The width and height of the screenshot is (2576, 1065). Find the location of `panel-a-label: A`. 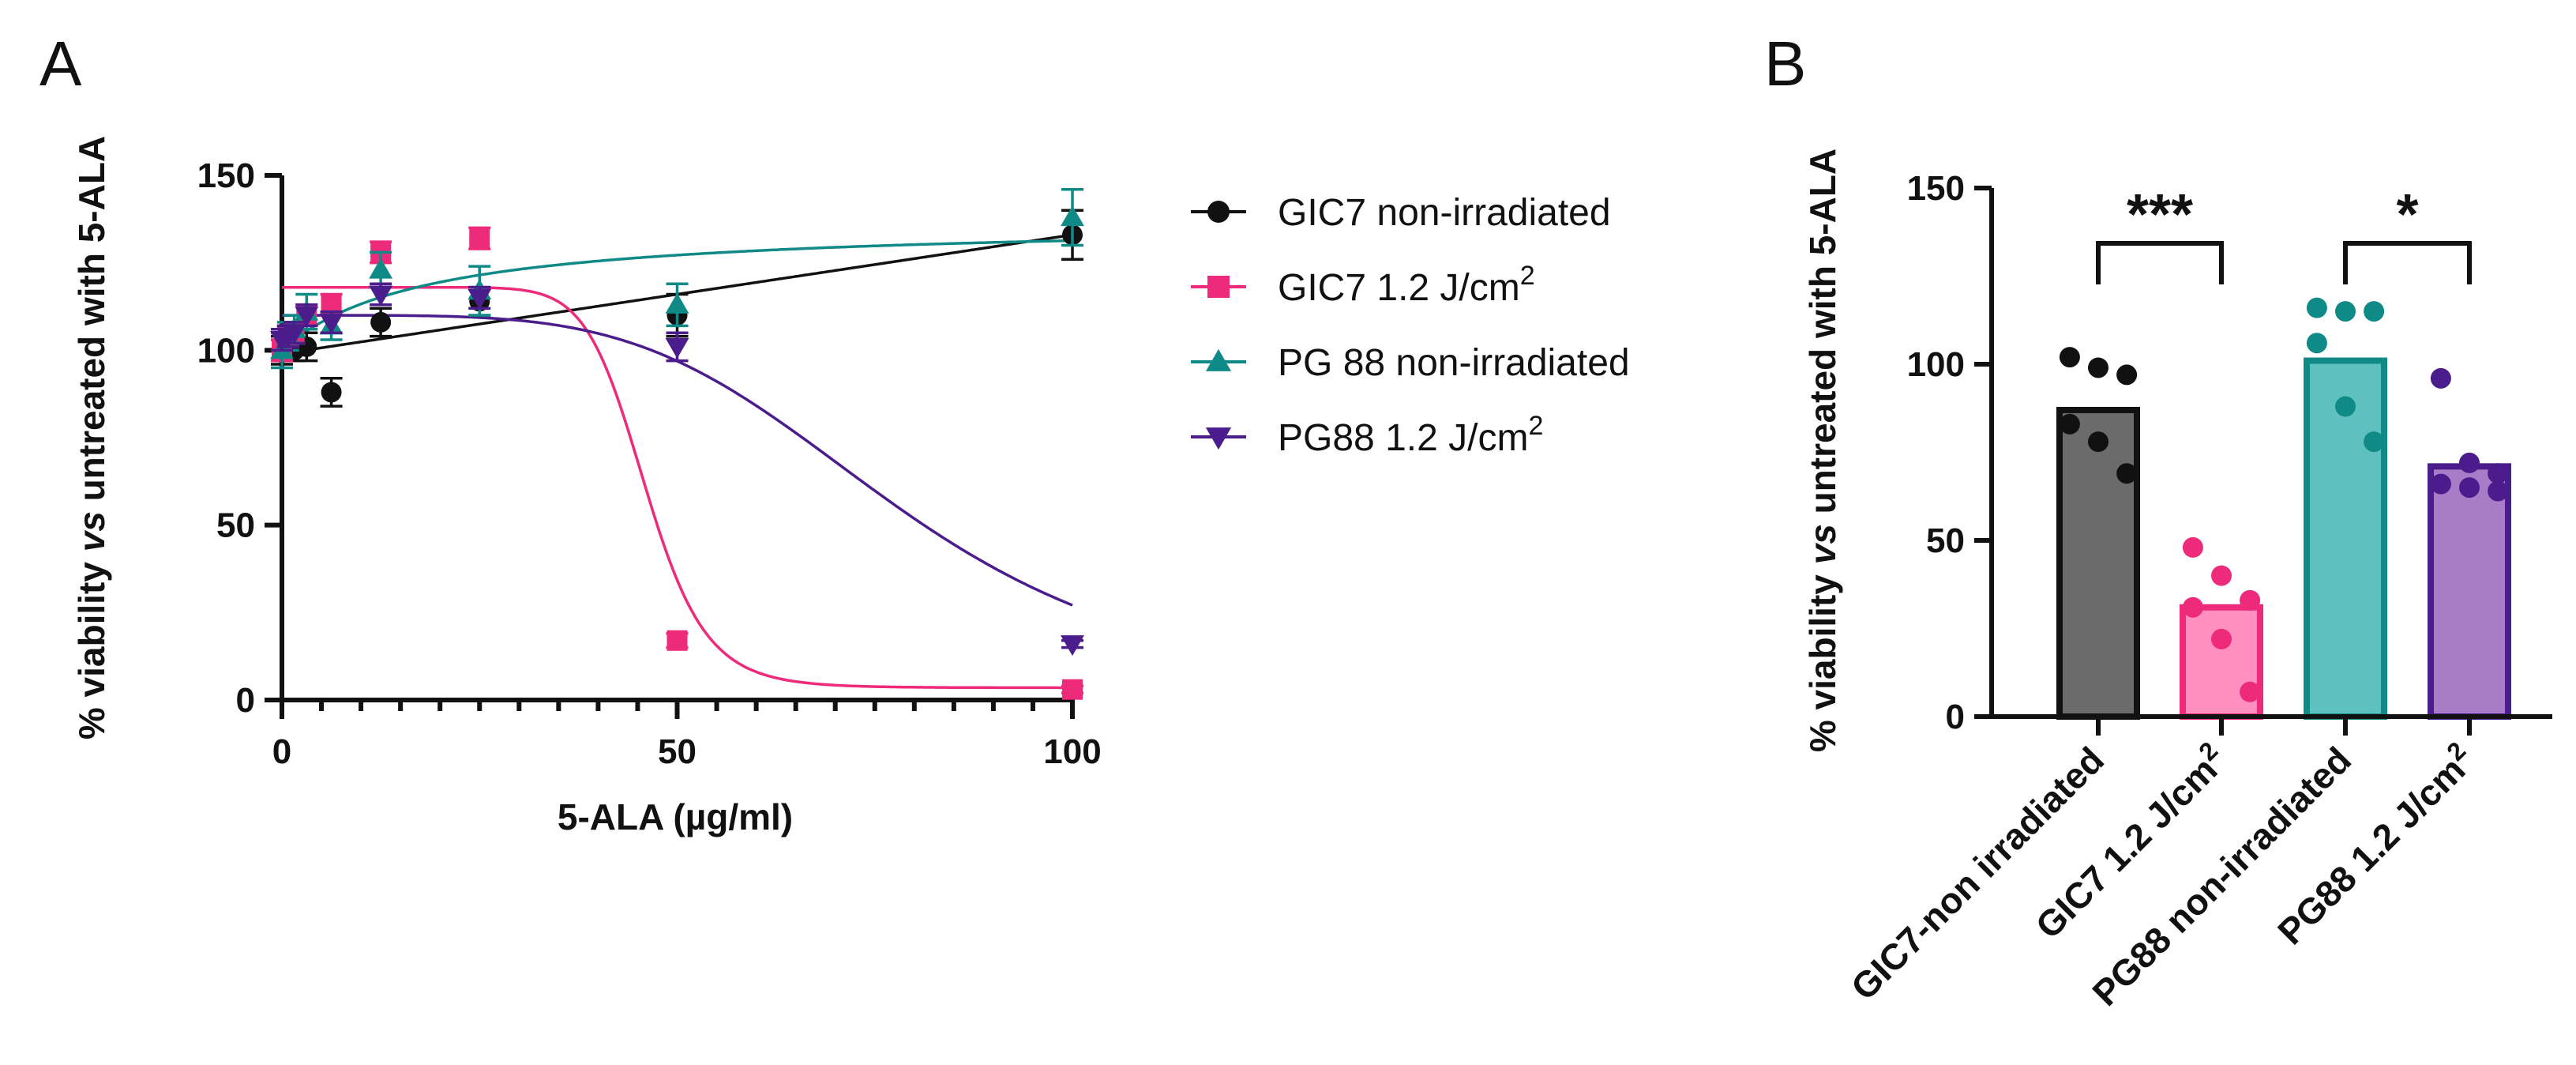

panel-a-label: A is located at coordinates (60, 63).